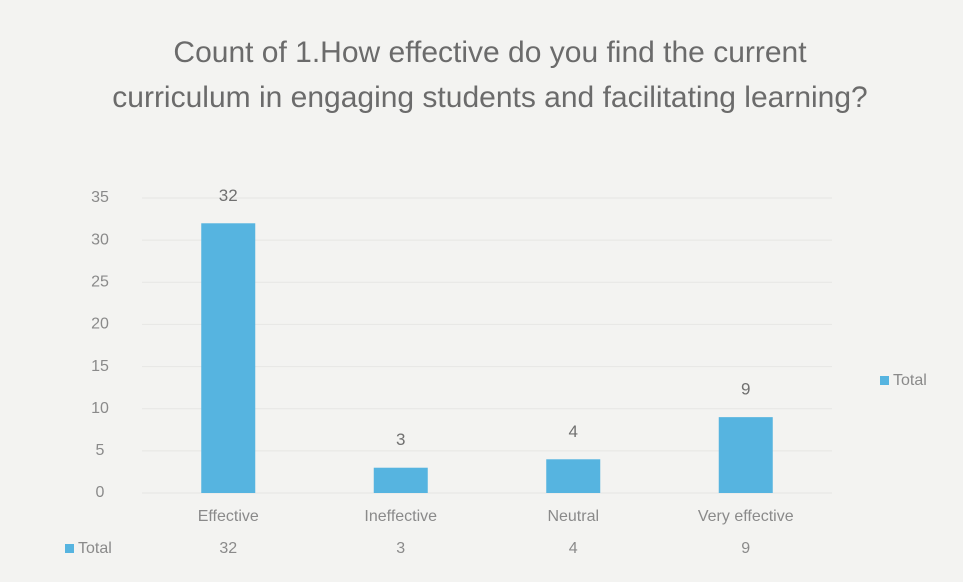  What do you see at coordinates (100, 408) in the screenshot?
I see `y-tick-label: 10` at bounding box center [100, 408].